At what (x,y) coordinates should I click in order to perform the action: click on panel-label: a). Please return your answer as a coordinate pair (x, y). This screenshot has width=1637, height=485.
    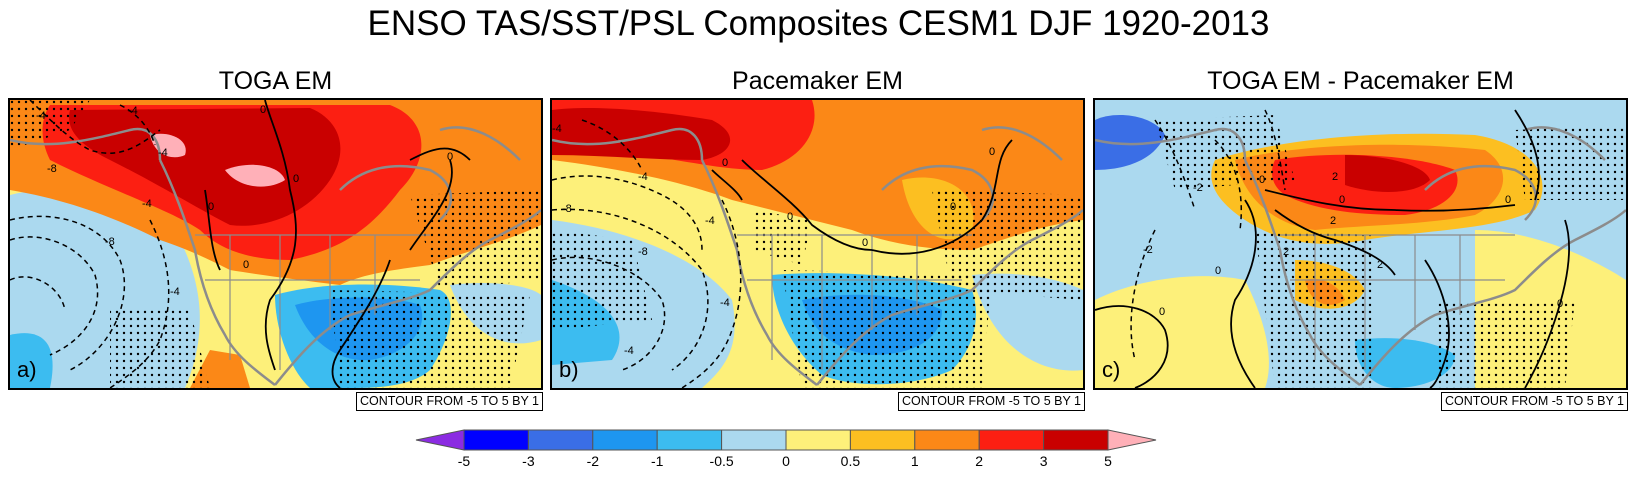
    Looking at the image, I should click on (27, 369).